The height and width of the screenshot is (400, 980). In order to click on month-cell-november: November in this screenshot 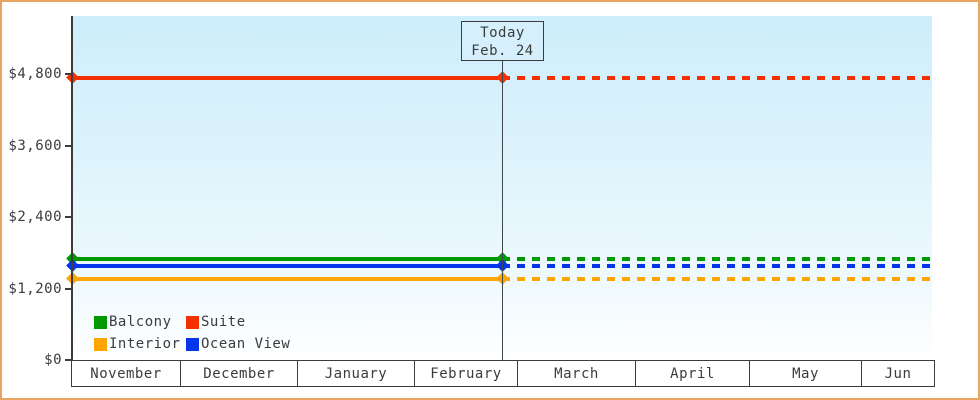, I will do `click(126, 373)`.